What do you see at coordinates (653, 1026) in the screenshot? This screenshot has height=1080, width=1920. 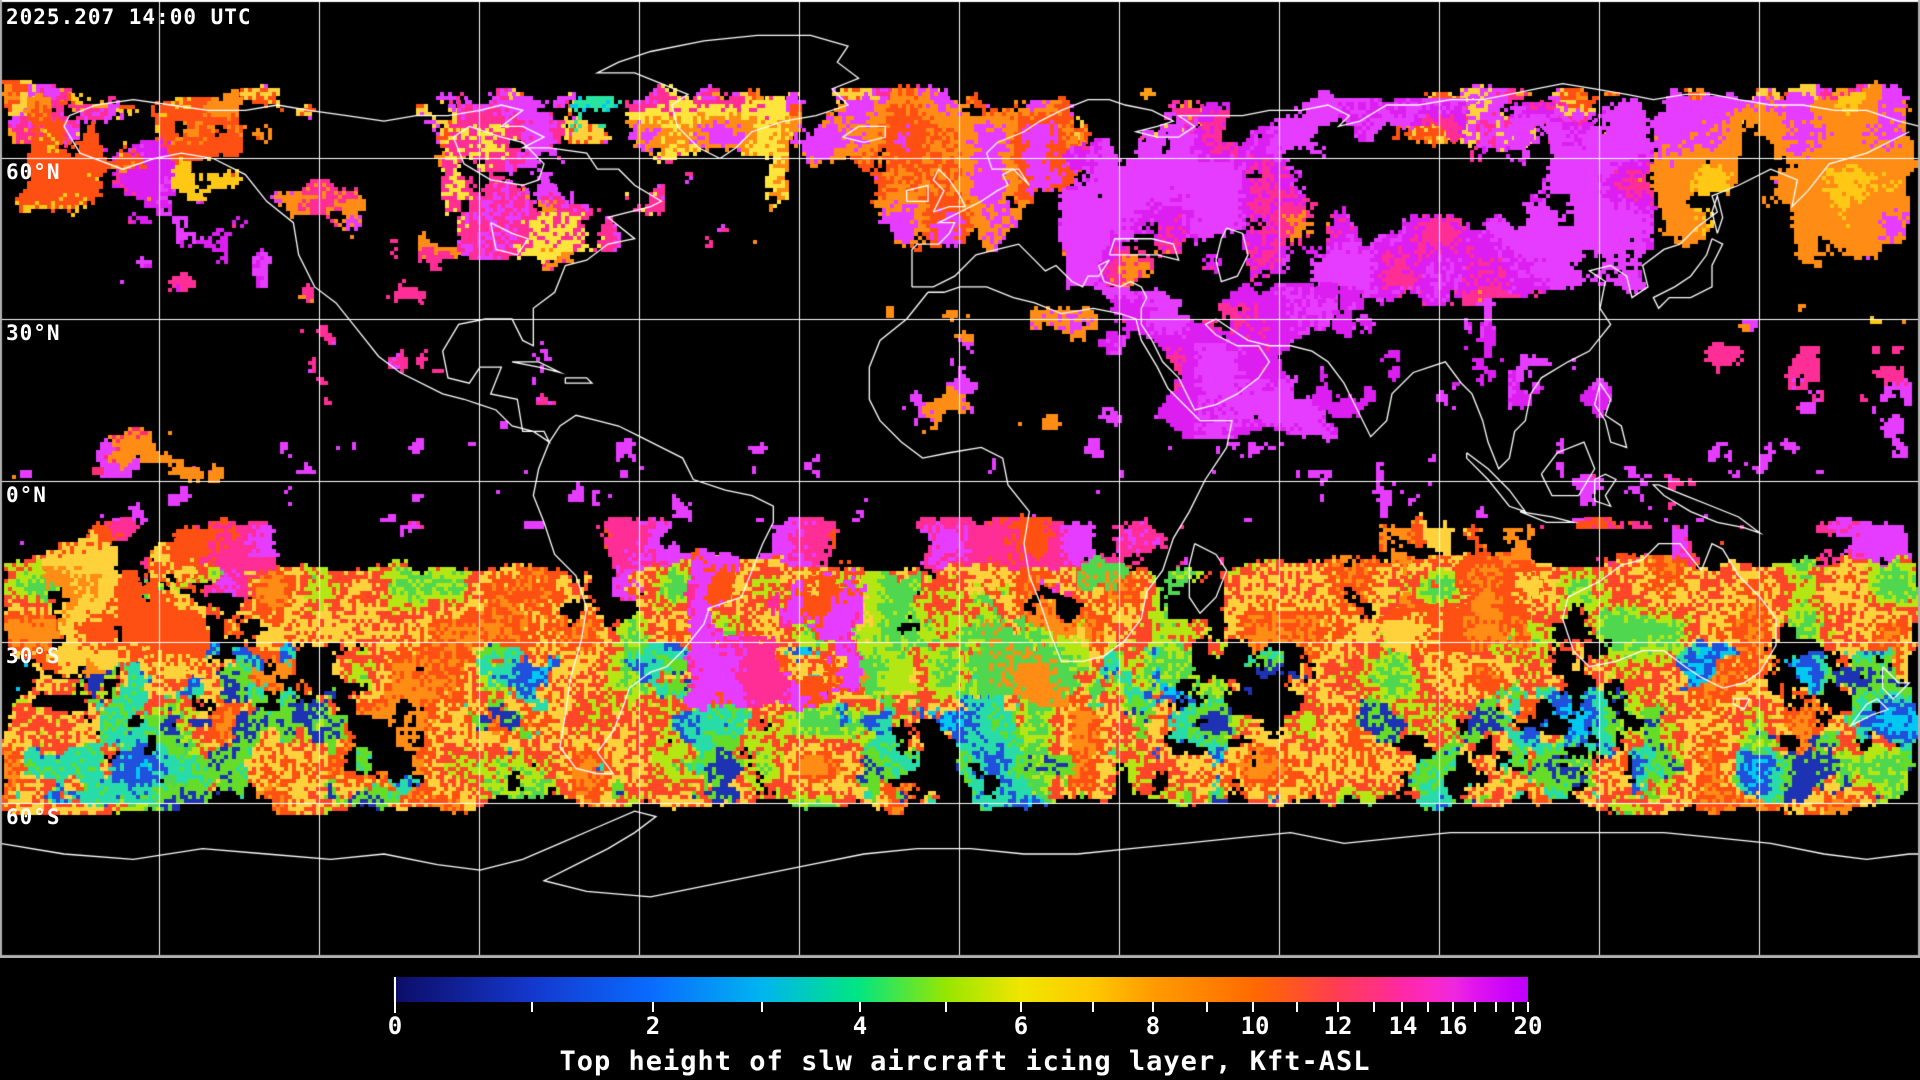 I see `colorbar-tick-label: 2` at bounding box center [653, 1026].